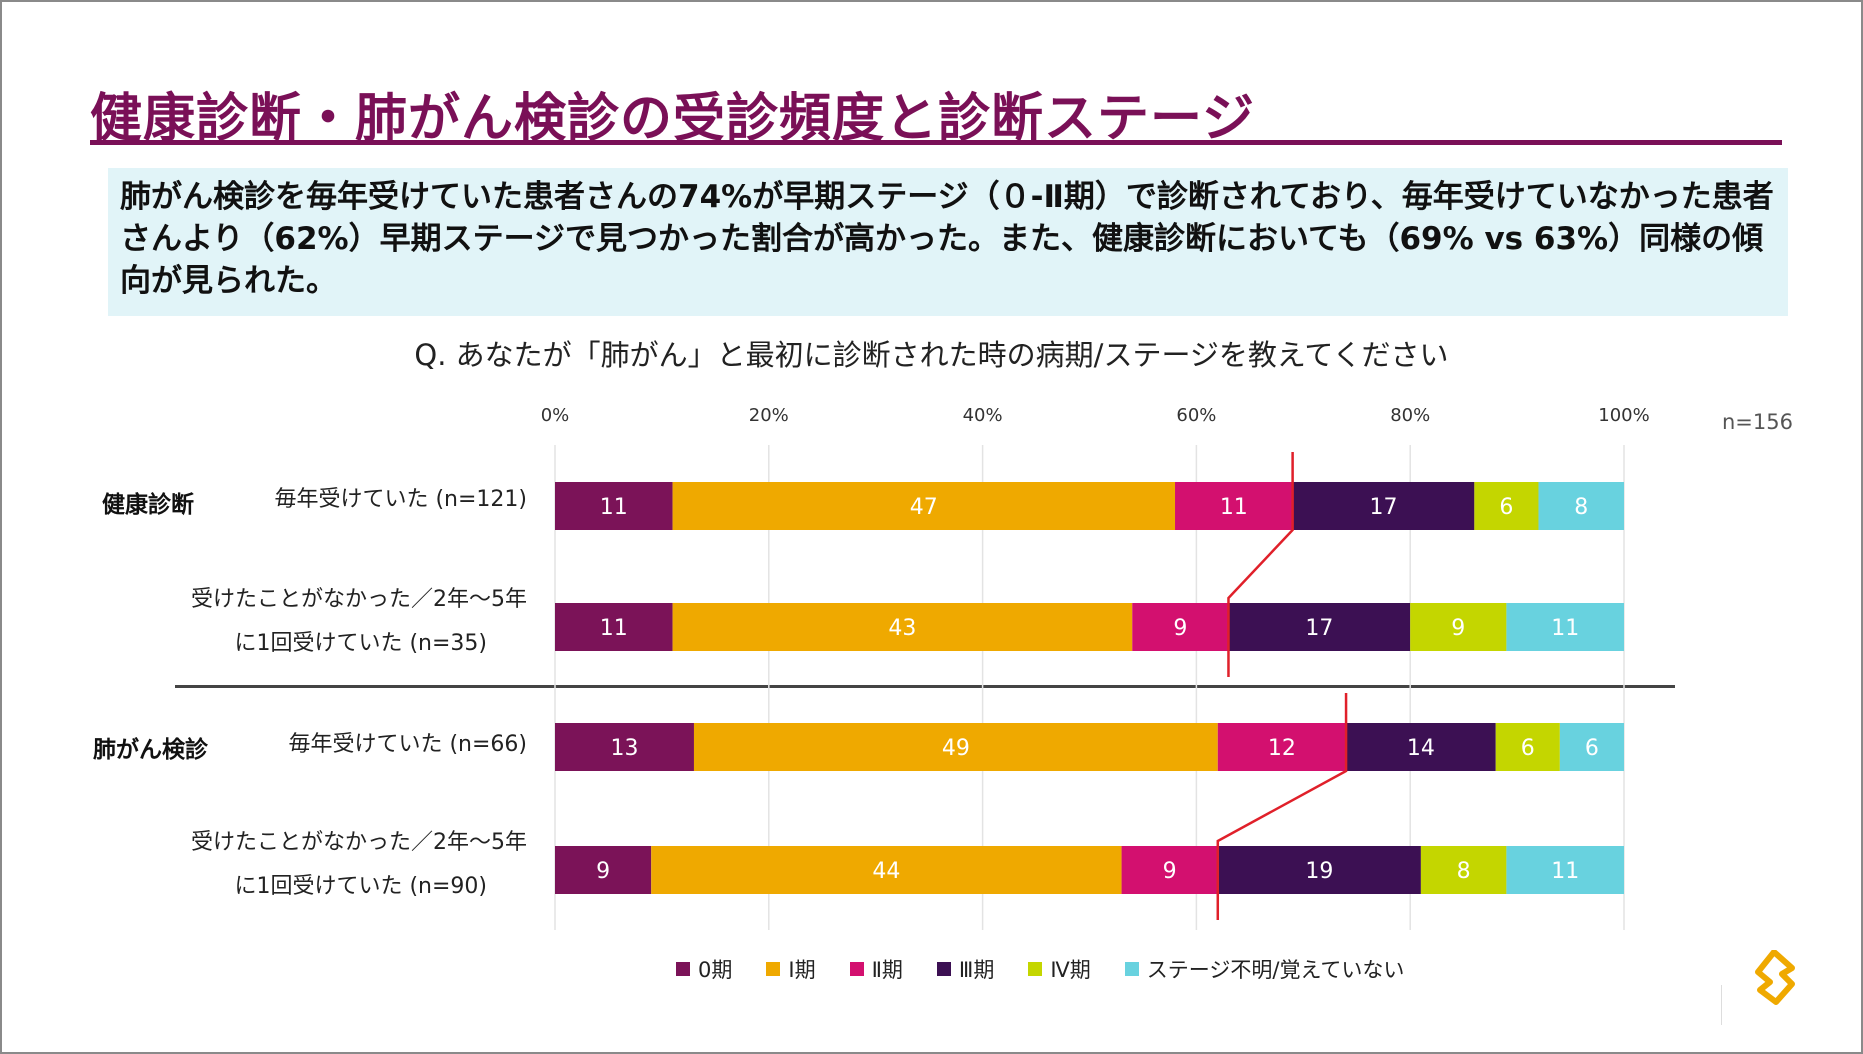 This screenshot has height=1054, width=1863. I want to click on title-underline, so click(936, 142).